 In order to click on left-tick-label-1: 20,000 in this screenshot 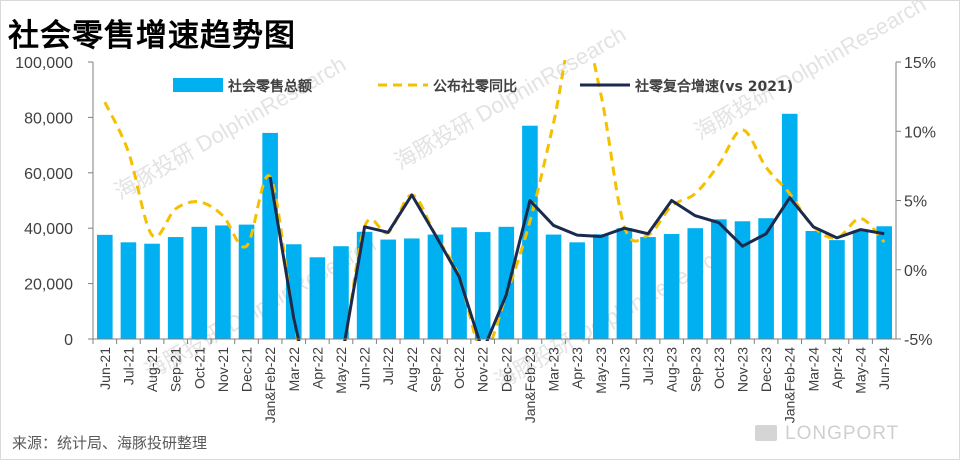, I will do `click(48, 285)`.